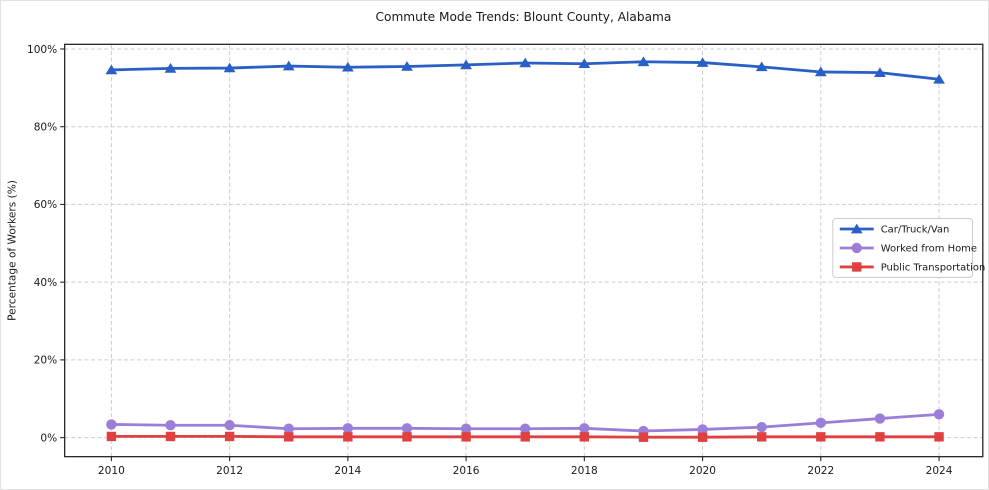  I want to click on x-tick-label-2018: 2018, so click(584, 471).